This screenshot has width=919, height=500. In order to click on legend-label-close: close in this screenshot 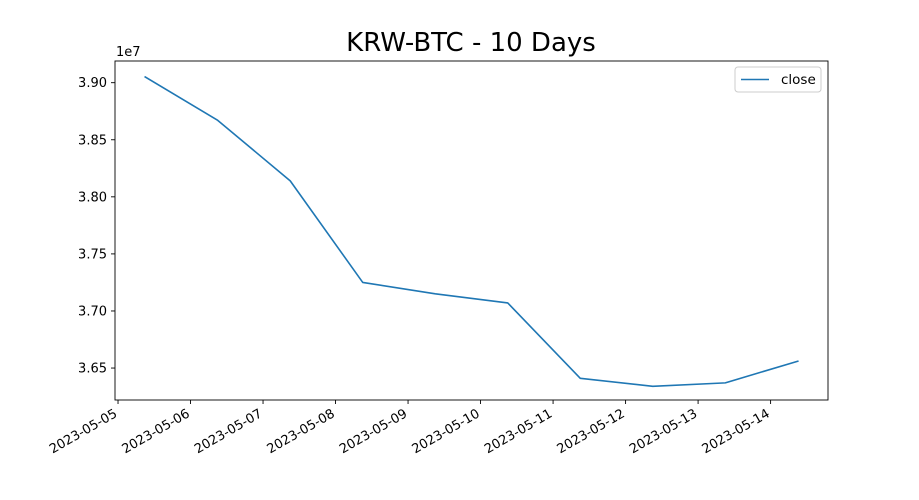, I will do `click(798, 80)`.